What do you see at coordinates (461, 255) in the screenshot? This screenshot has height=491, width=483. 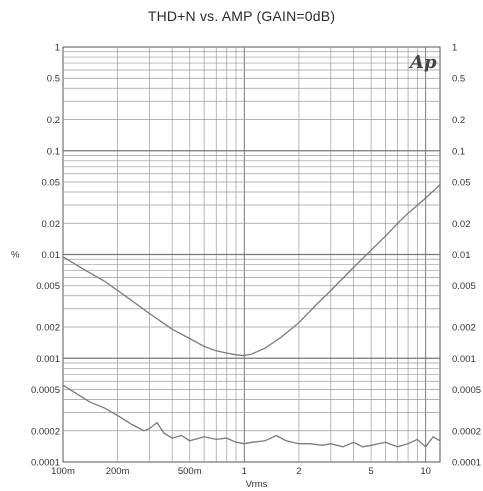 I see `y-tick-label-right: 0.01` at bounding box center [461, 255].